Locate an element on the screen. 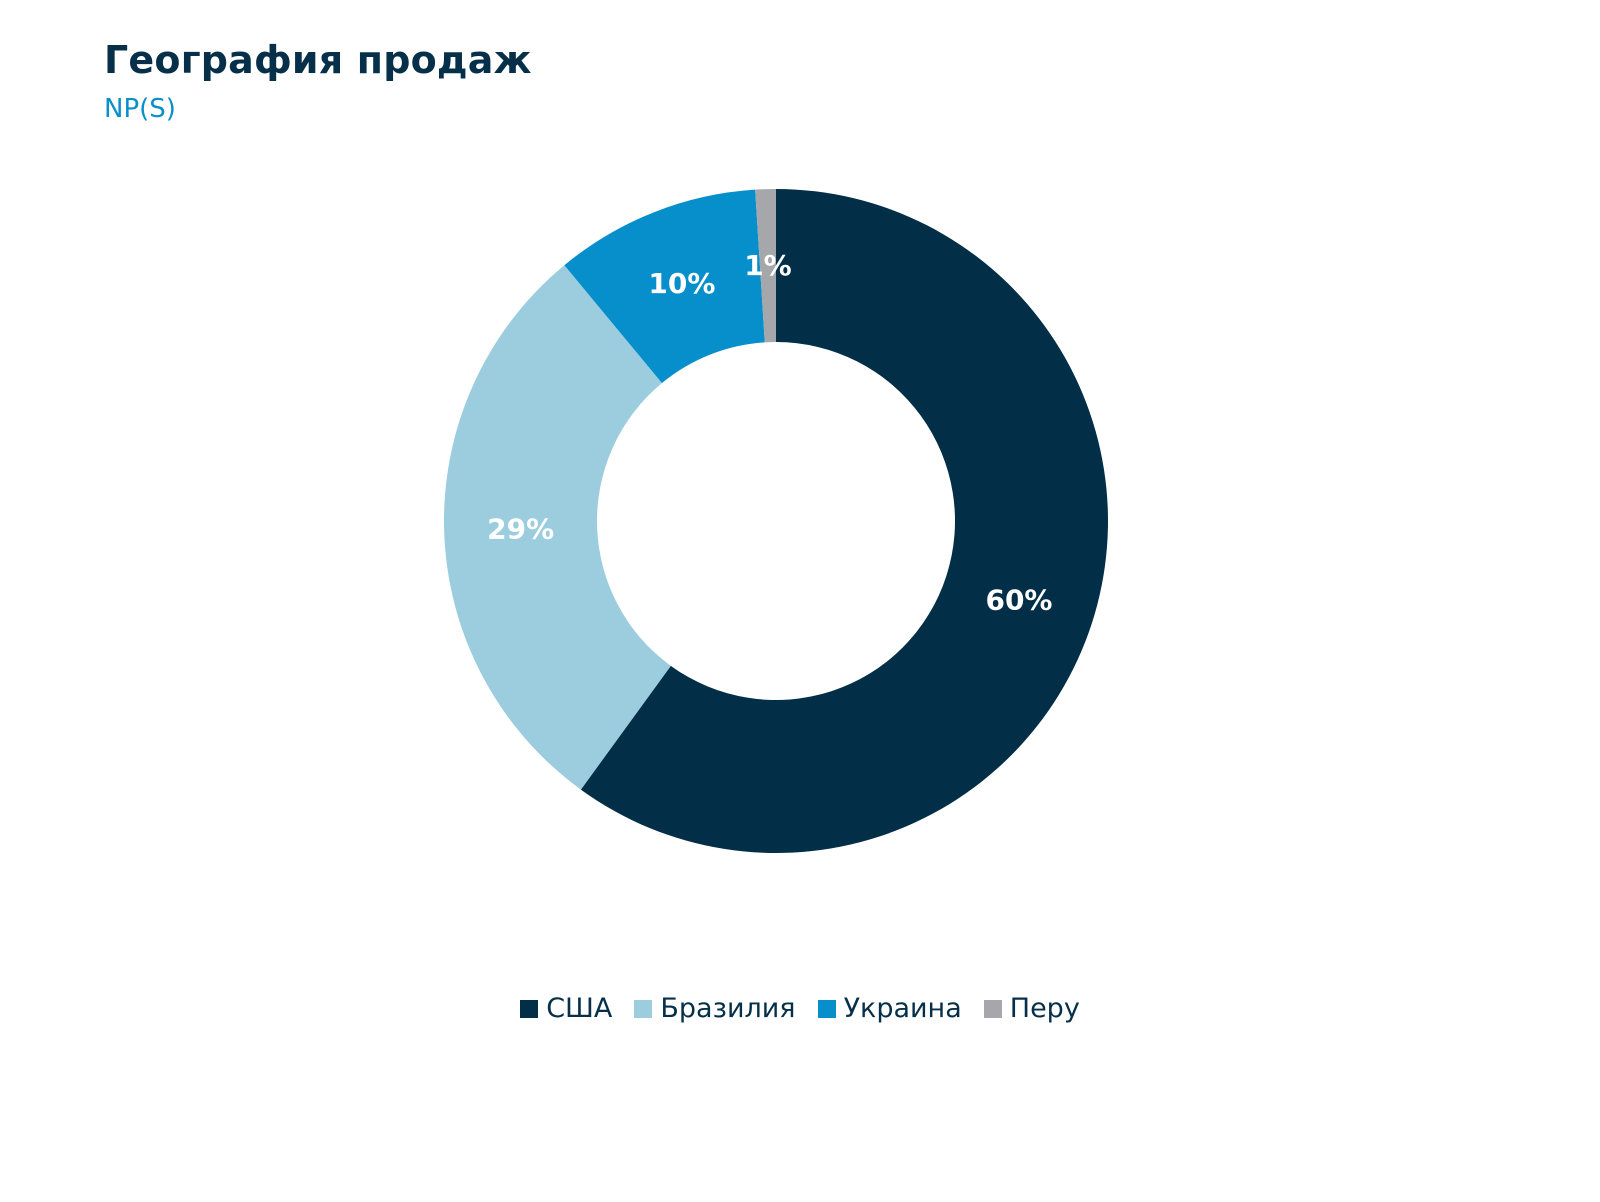 This screenshot has width=1600, height=1202. legend-label: США is located at coordinates (579, 1008).